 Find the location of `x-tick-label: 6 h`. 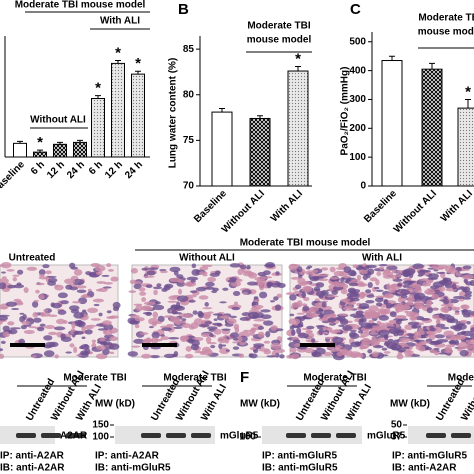

x-tick-label: 6 h is located at coordinates (38, 168).